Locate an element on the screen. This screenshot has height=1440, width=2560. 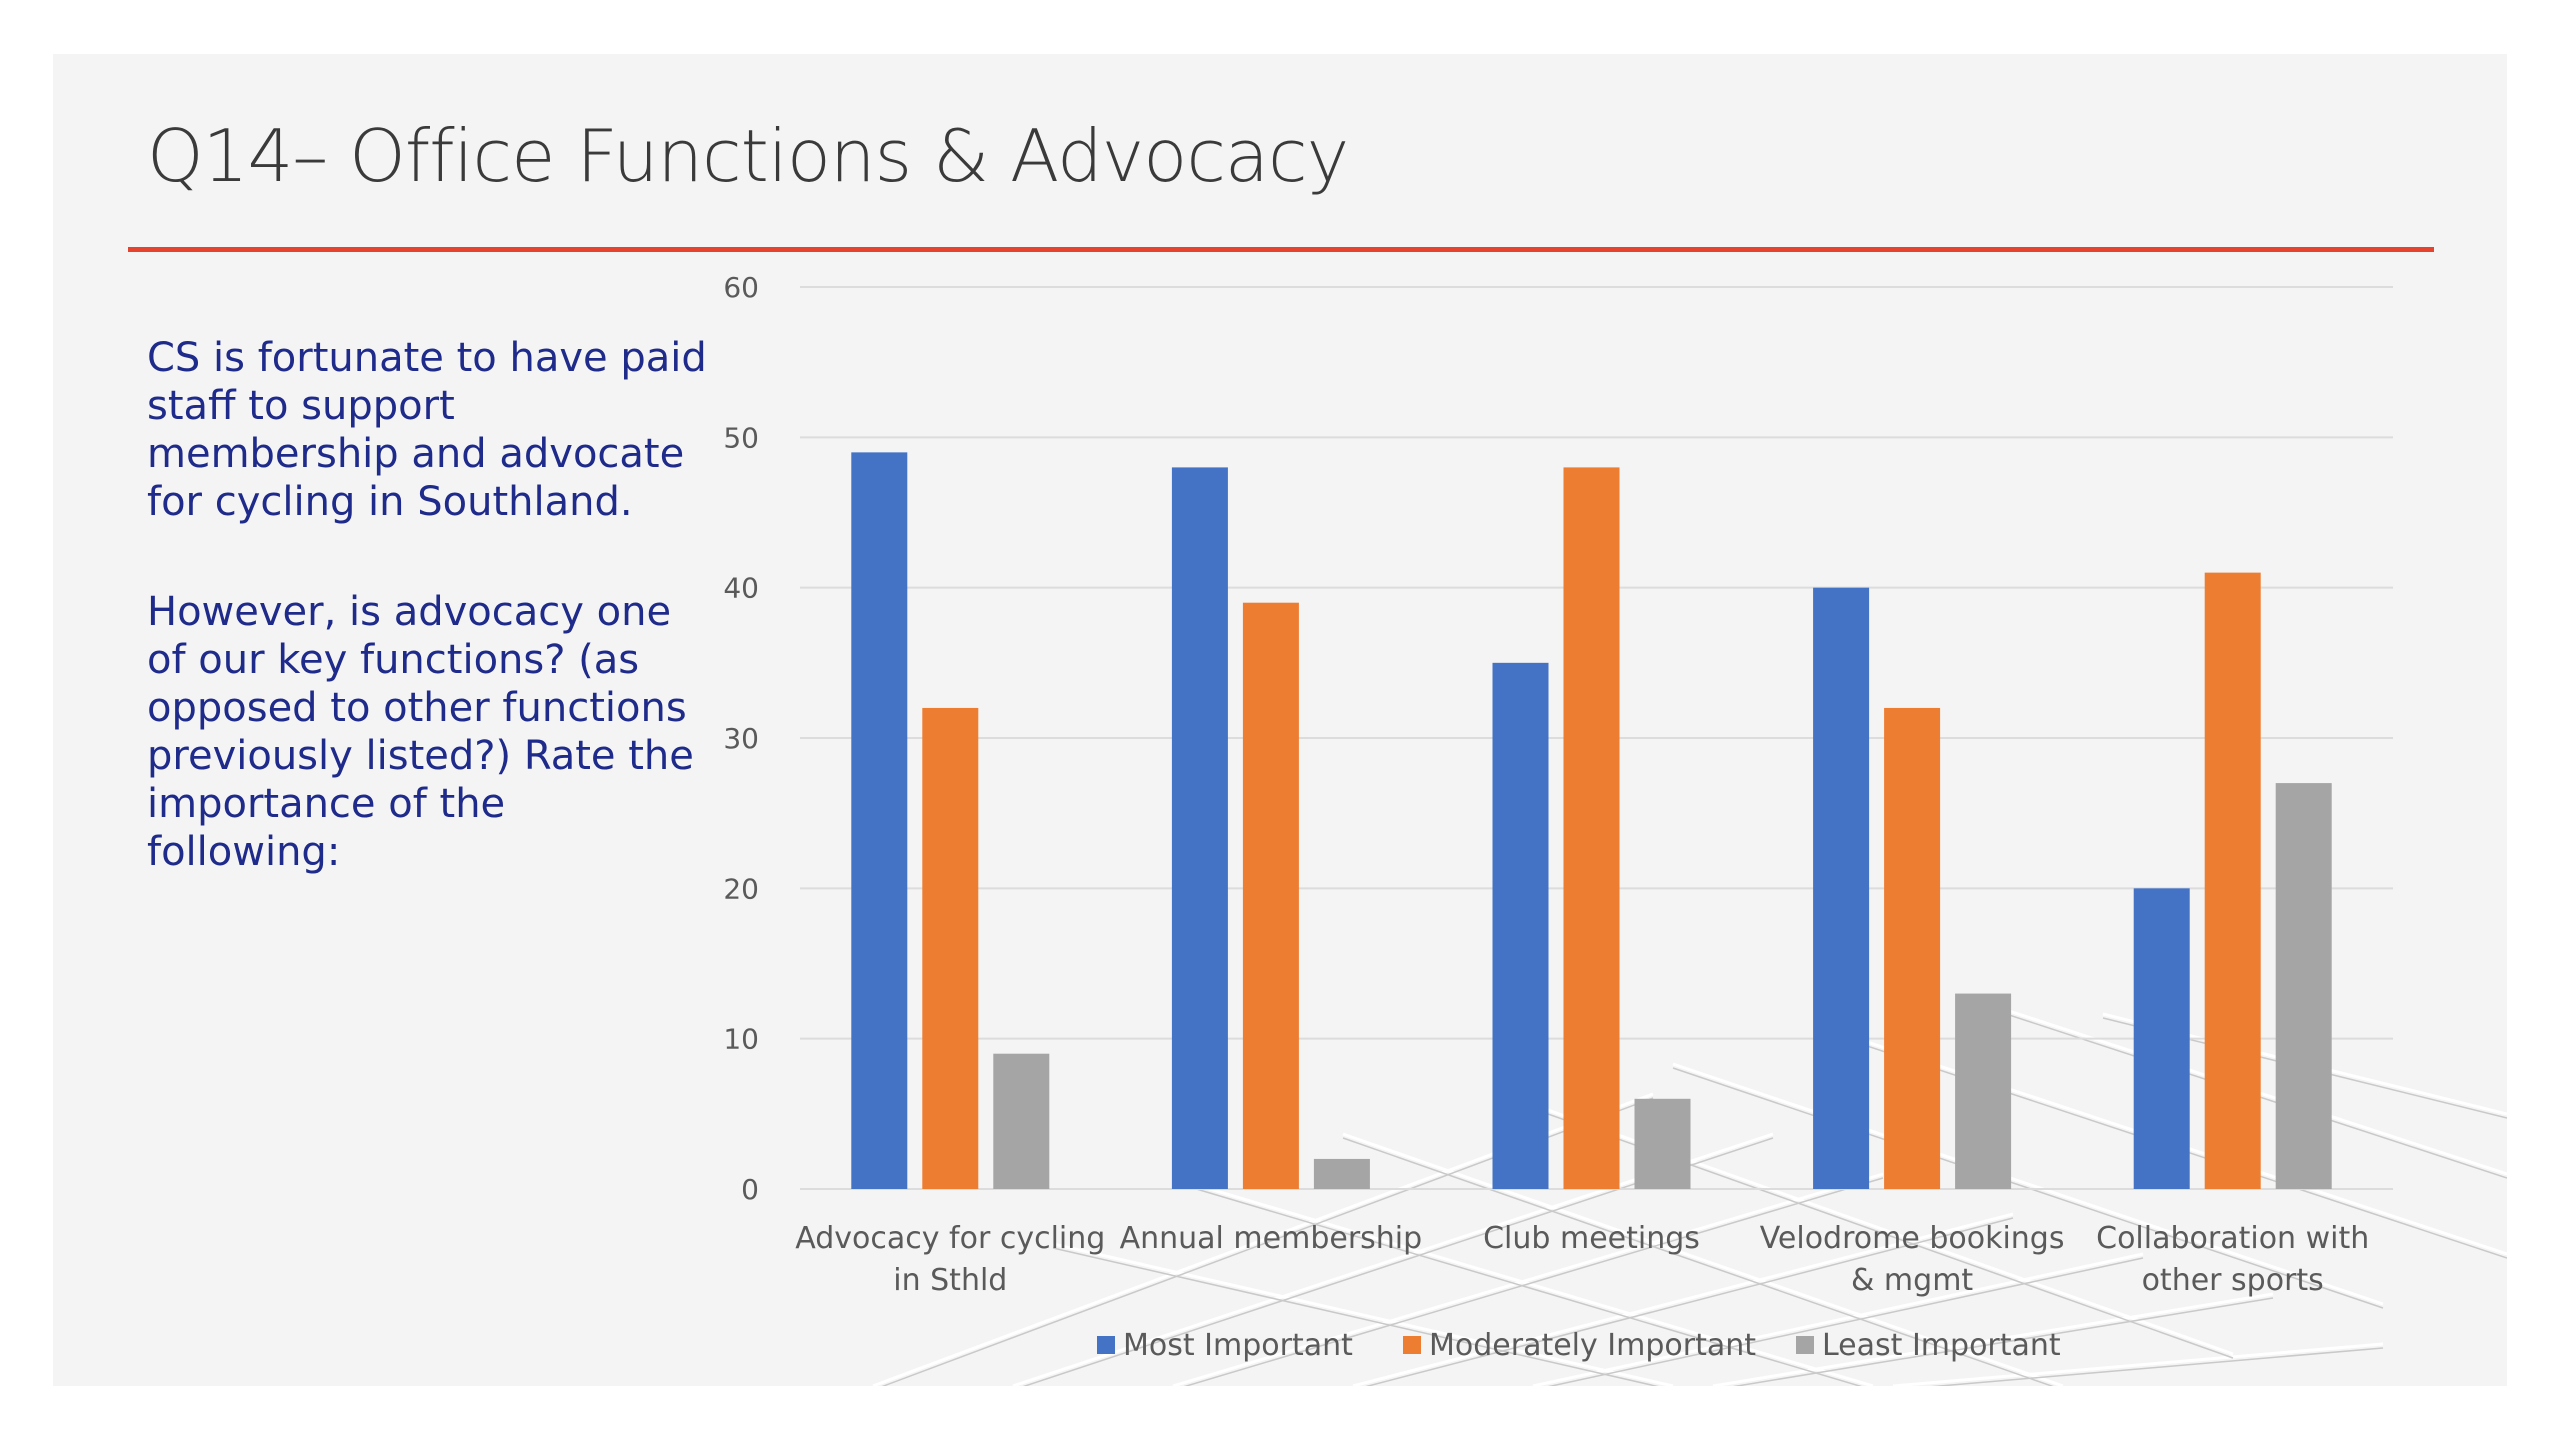
y-axis: 0 10 20 30 40 50 60 is located at coordinates (741, 738).